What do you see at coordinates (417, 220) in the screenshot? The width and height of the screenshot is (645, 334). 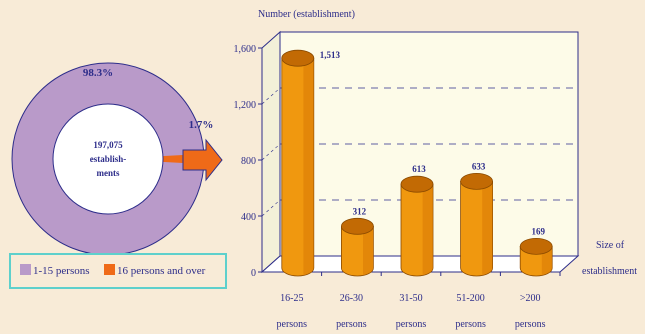 I see `bar: 613` at bounding box center [417, 220].